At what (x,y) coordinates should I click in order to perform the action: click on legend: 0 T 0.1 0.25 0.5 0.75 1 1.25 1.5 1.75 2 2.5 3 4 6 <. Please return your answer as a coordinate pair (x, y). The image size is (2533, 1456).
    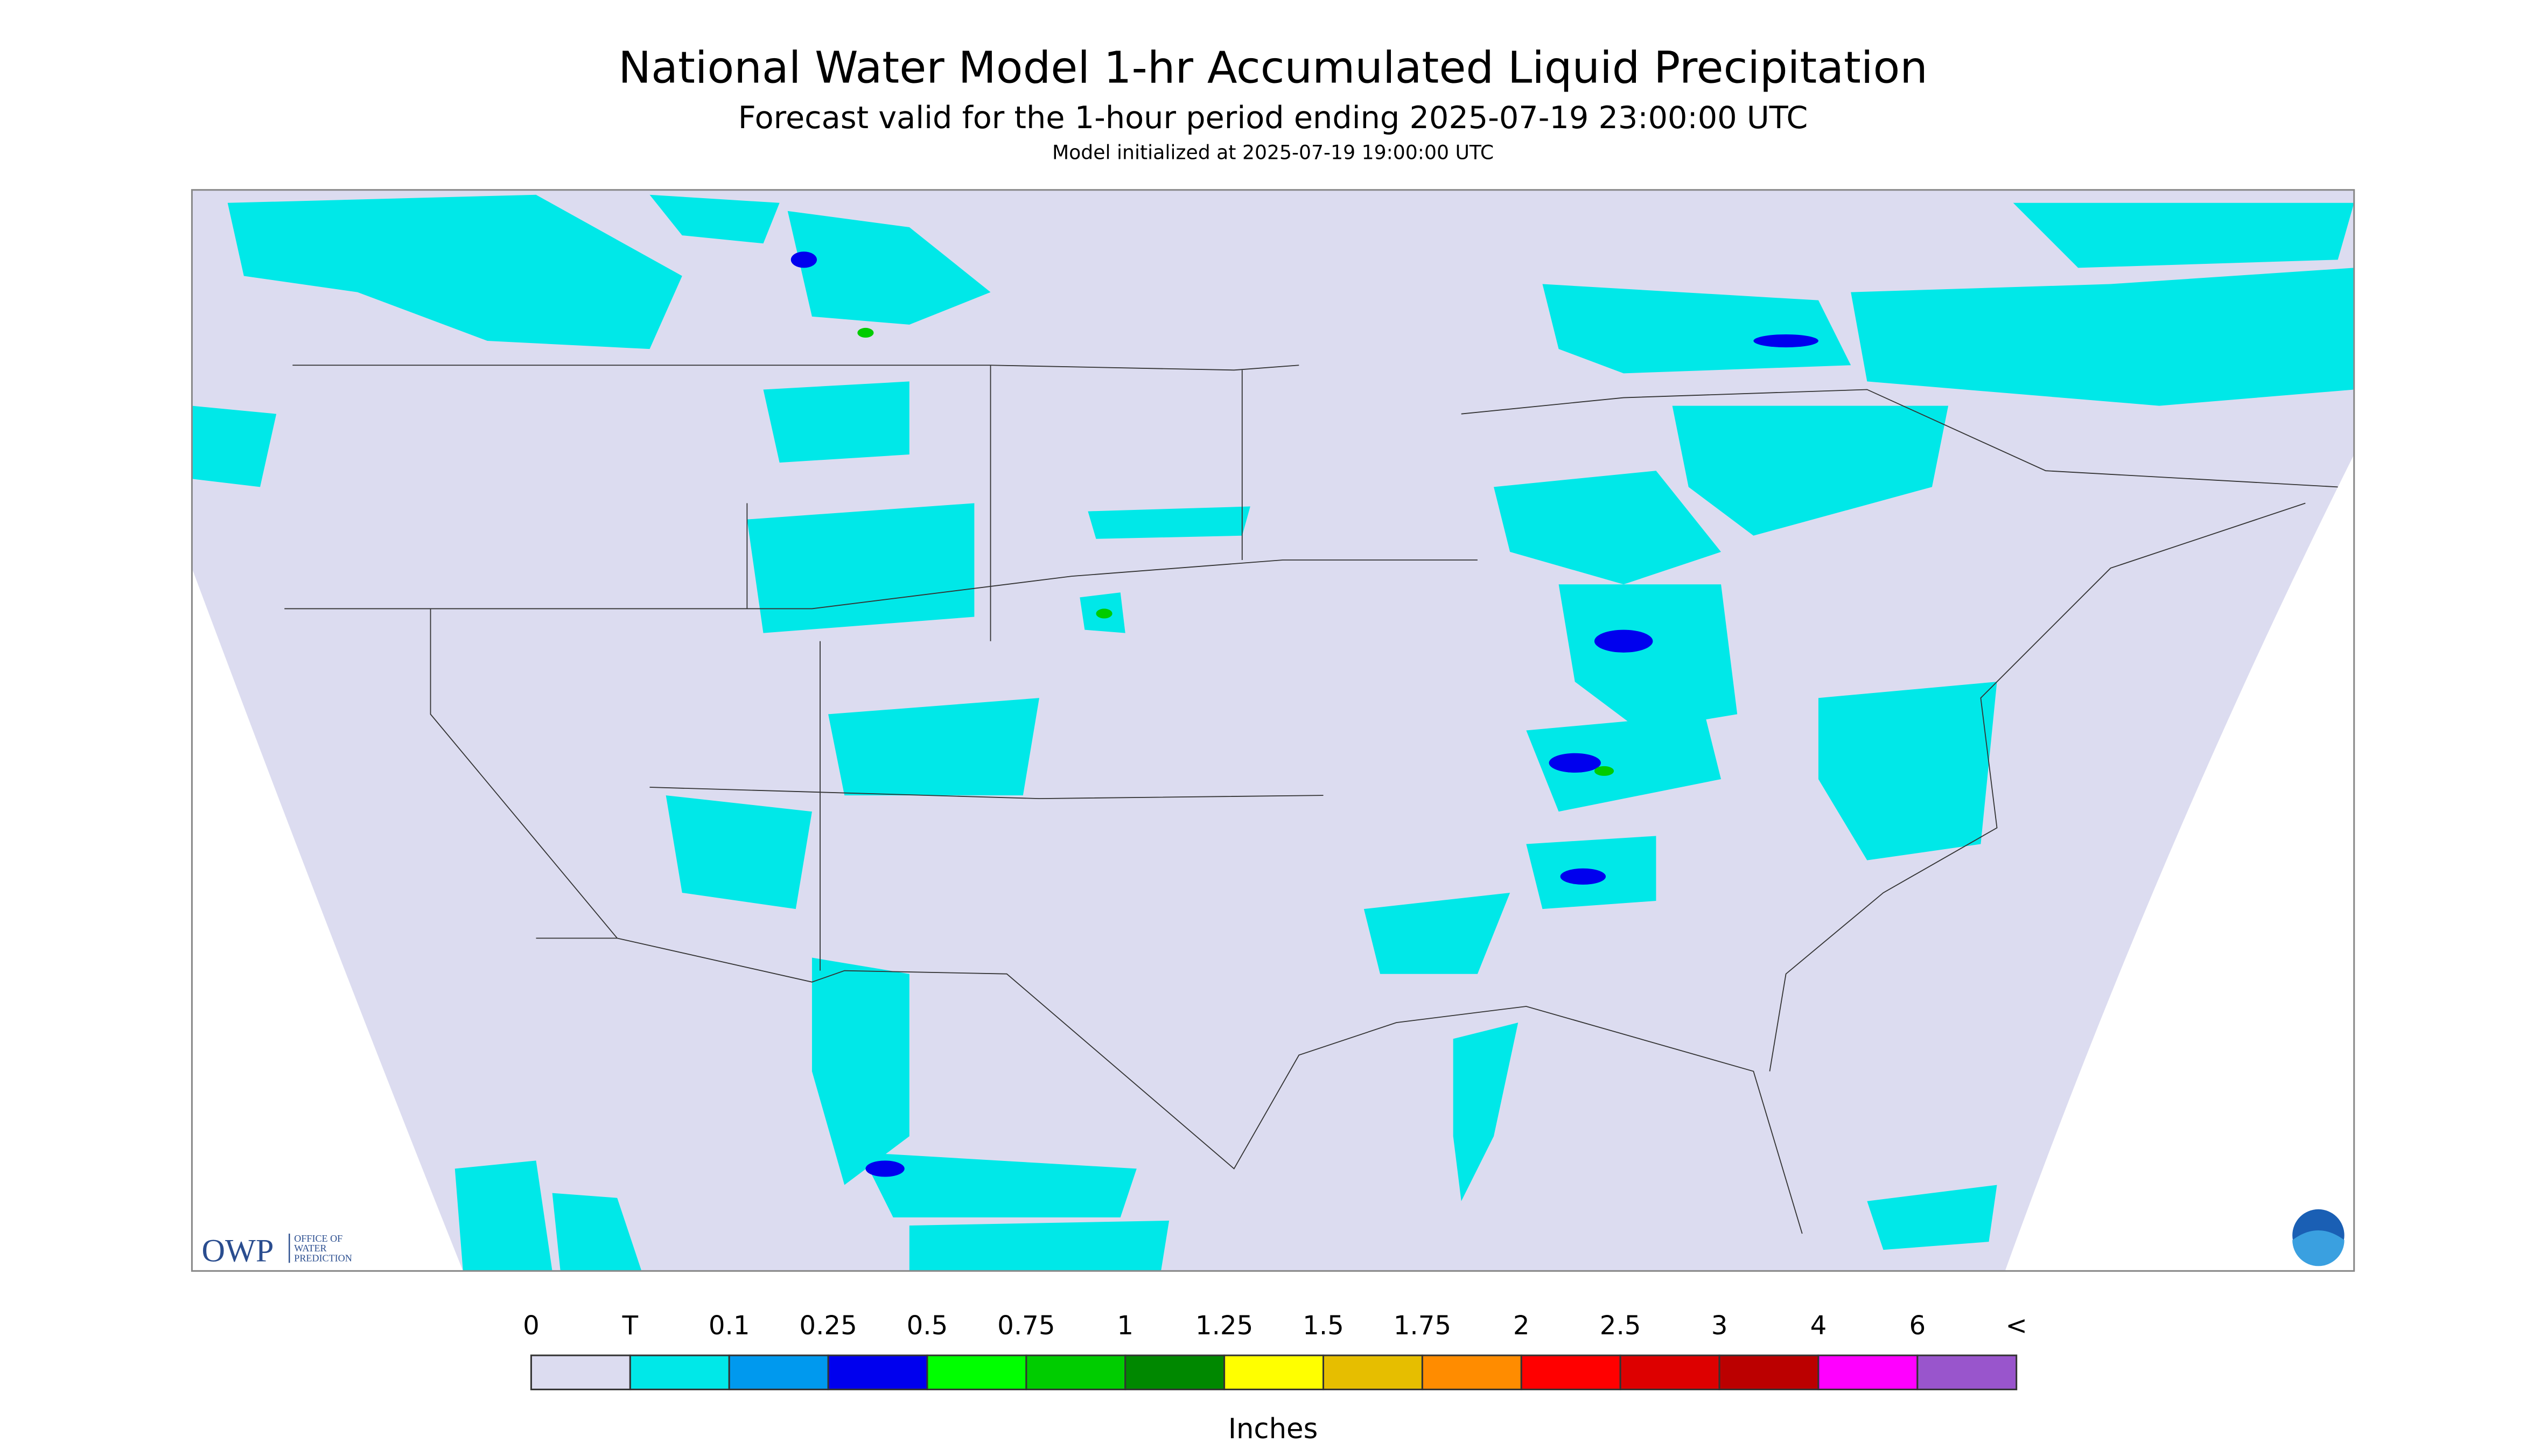
    Looking at the image, I should click on (1275, 1350).